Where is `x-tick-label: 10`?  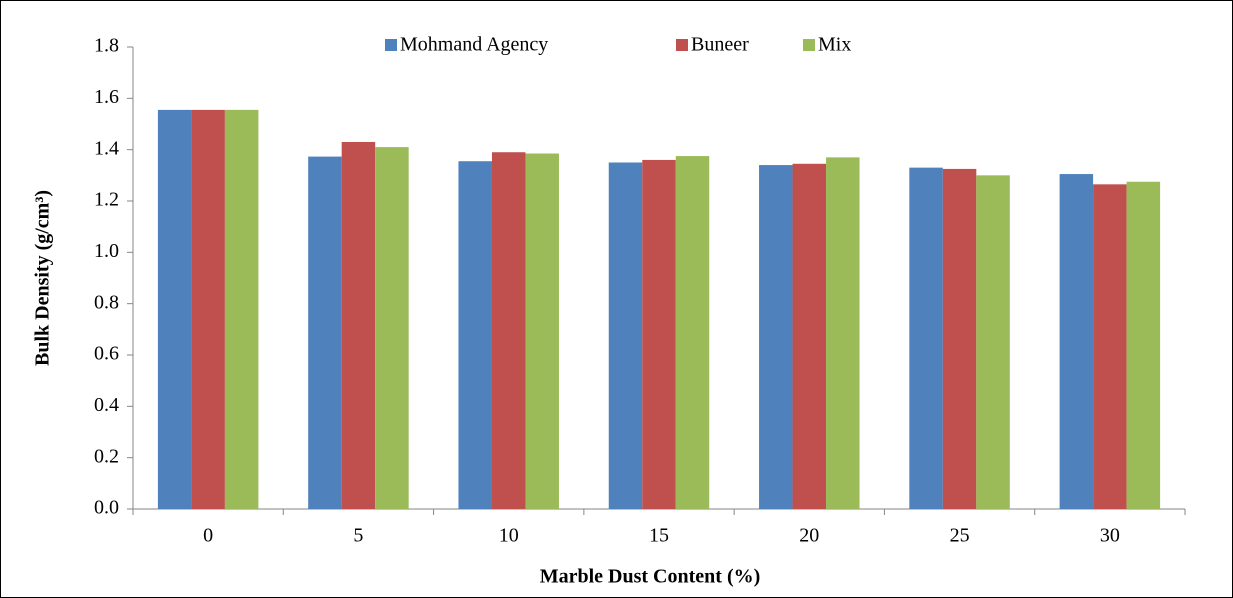
x-tick-label: 10 is located at coordinates (509, 536).